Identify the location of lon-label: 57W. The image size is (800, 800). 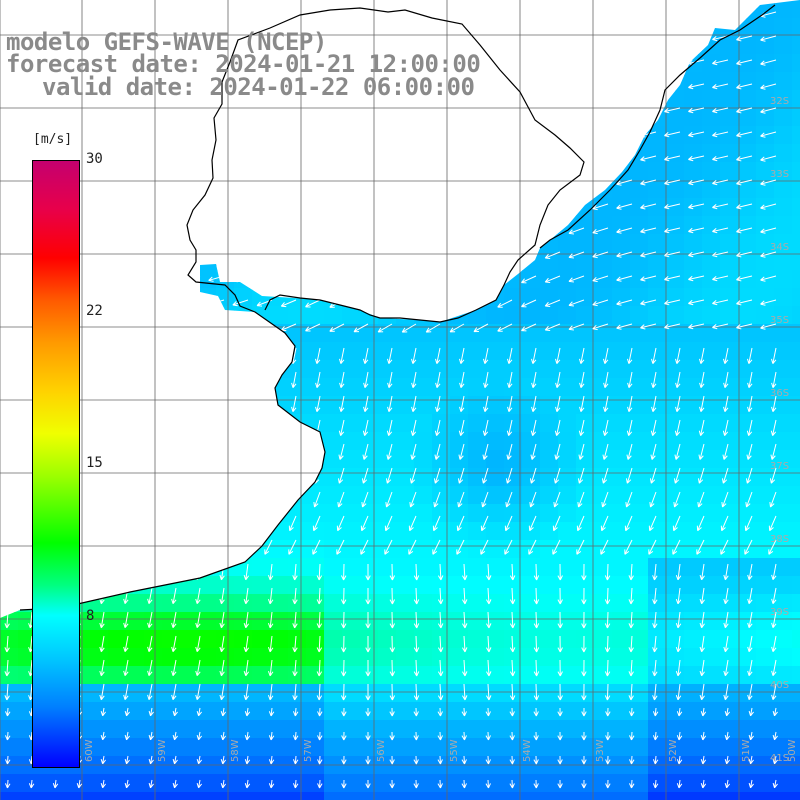
(308, 750).